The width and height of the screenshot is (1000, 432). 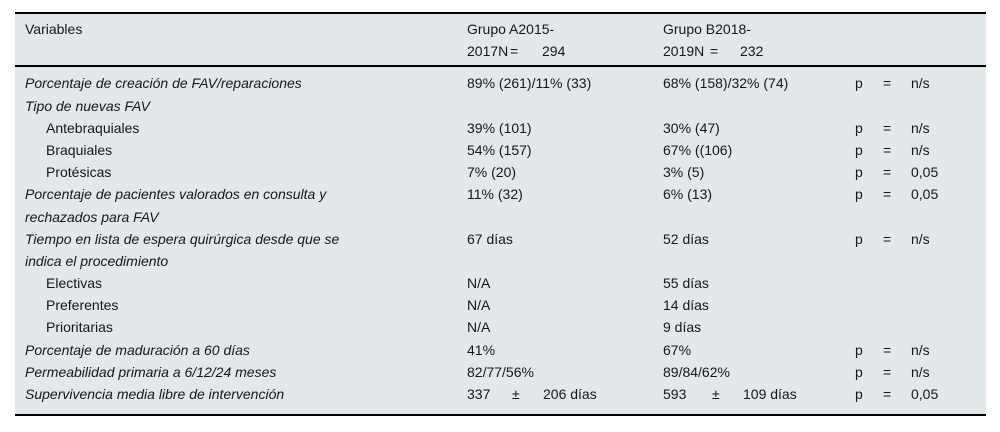 I want to click on header-line-2: 2017N = 294 2019N = 232, so click(x=500, y=52).